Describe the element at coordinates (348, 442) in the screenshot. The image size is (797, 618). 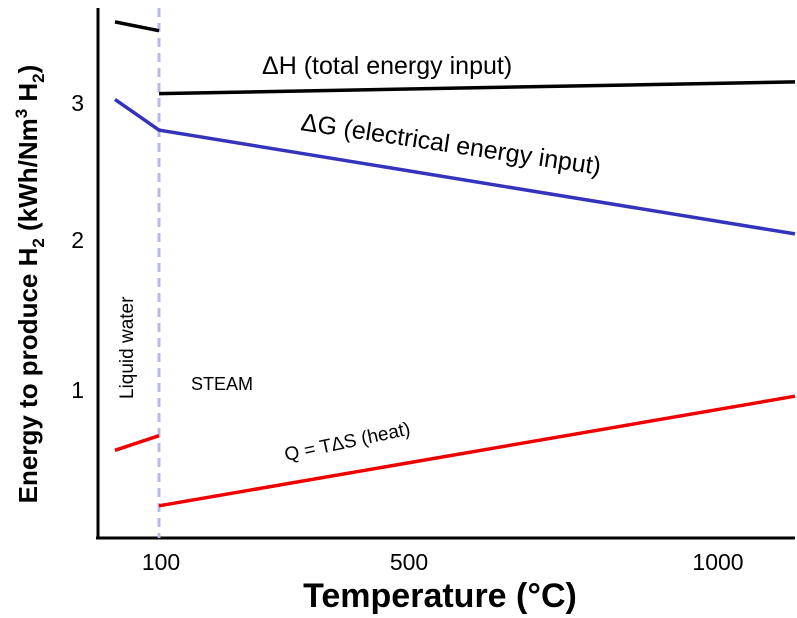
I see `heat-label: Q = TΔS (heat)` at that location.